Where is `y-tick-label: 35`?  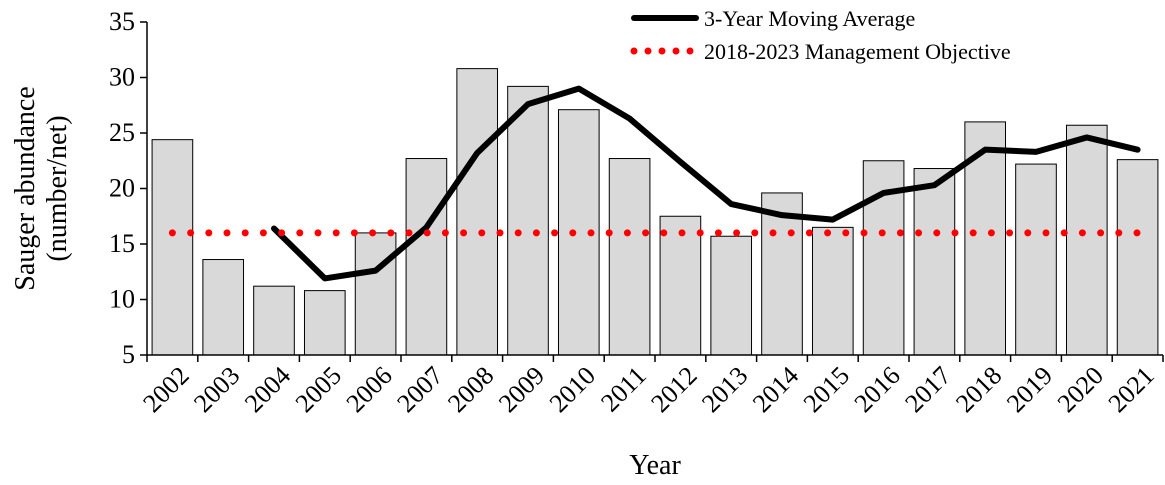
y-tick-label: 35 is located at coordinates (122, 21).